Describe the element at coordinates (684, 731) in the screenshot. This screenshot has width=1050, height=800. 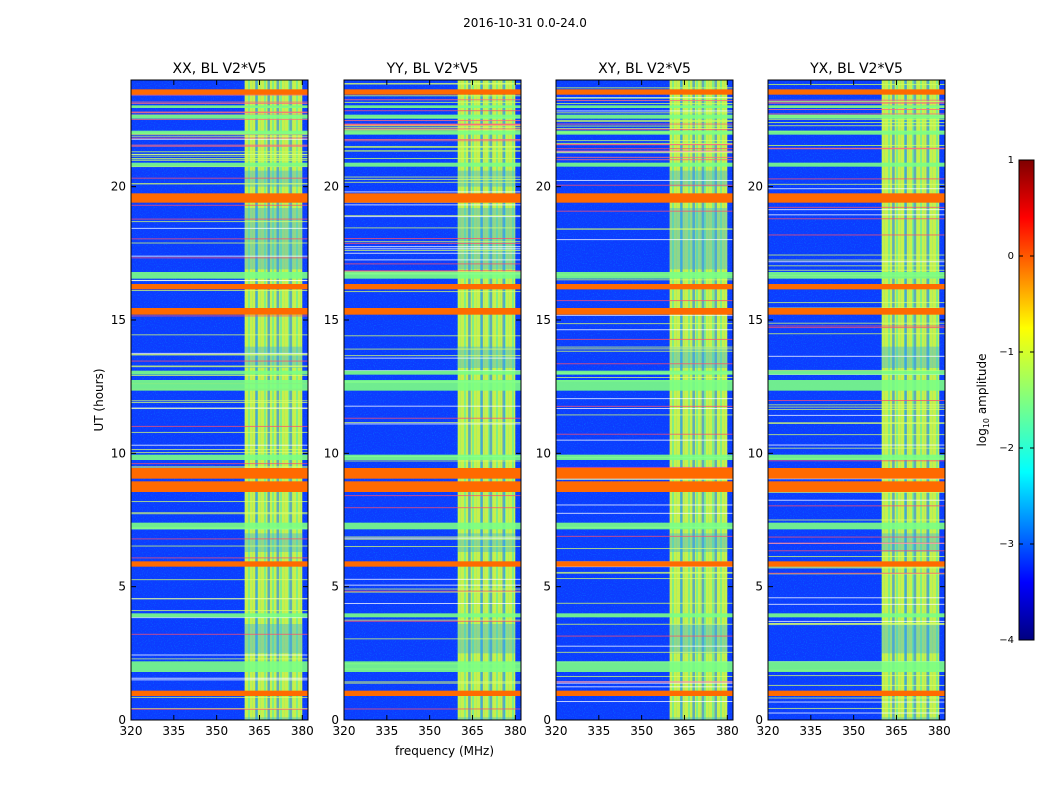
I see `x-tick-label: 365` at that location.